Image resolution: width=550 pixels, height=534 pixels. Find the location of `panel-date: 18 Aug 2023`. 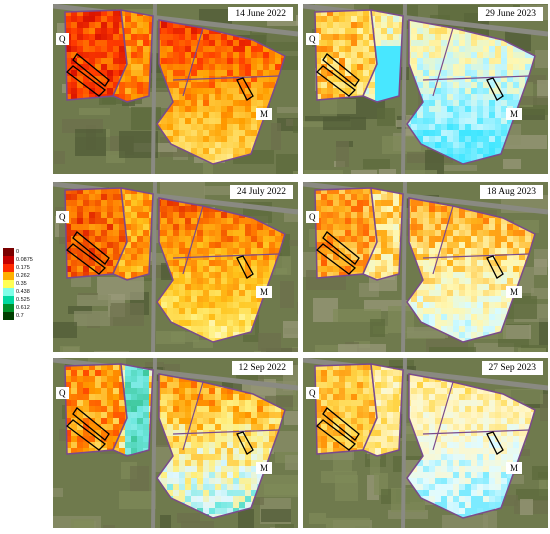

panel-date: 18 Aug 2023 is located at coordinates (511, 192).